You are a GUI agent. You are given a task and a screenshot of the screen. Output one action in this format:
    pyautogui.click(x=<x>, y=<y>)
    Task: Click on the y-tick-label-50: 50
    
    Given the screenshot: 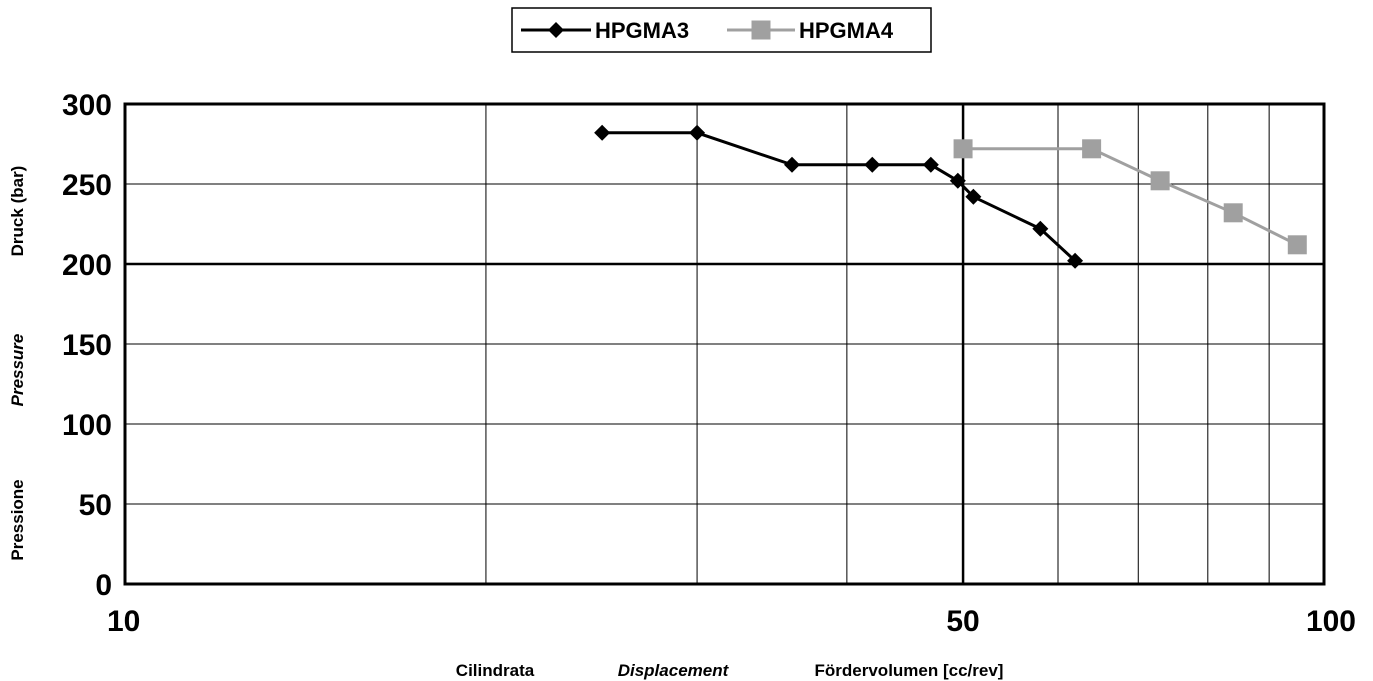 What is the action you would take?
    pyautogui.click(x=95, y=505)
    